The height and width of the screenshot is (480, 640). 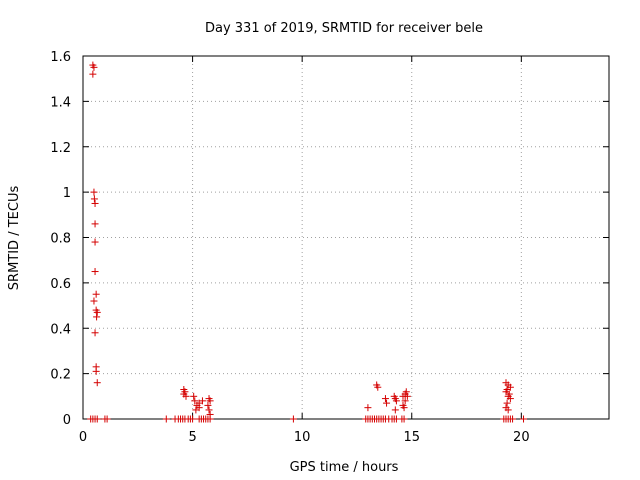 I want to click on x-tick-label: 15, so click(x=411, y=437).